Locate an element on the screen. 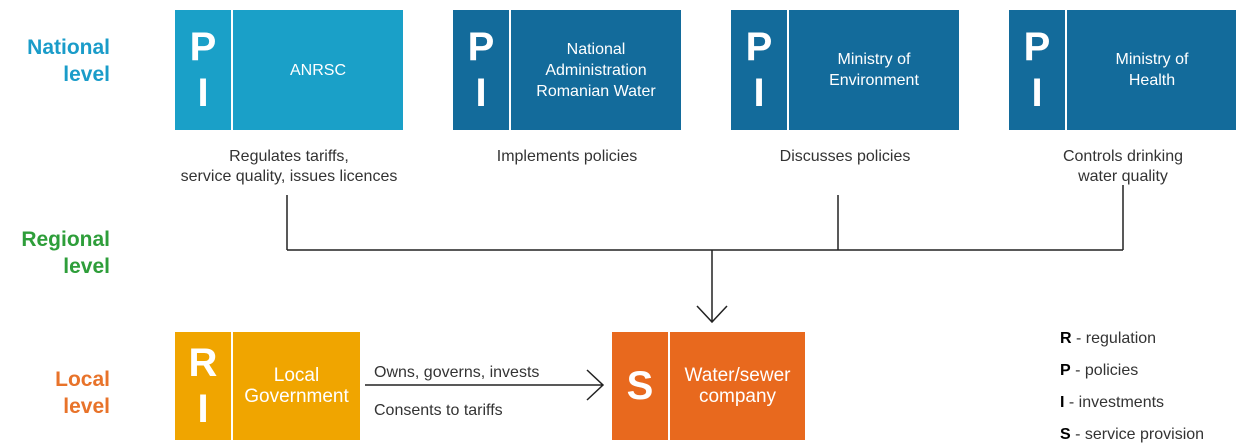  legend-text: - service provision is located at coordinates (1140, 434).